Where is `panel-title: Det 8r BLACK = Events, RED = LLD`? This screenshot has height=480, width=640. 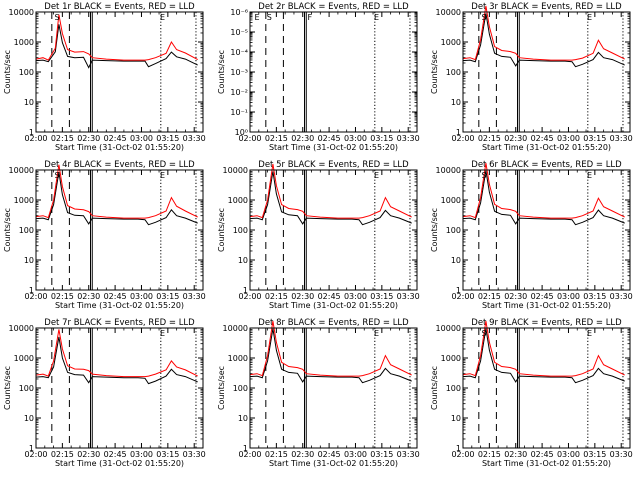
panel-title: Det 8r BLACK = Events, RED = LLD is located at coordinates (333, 323).